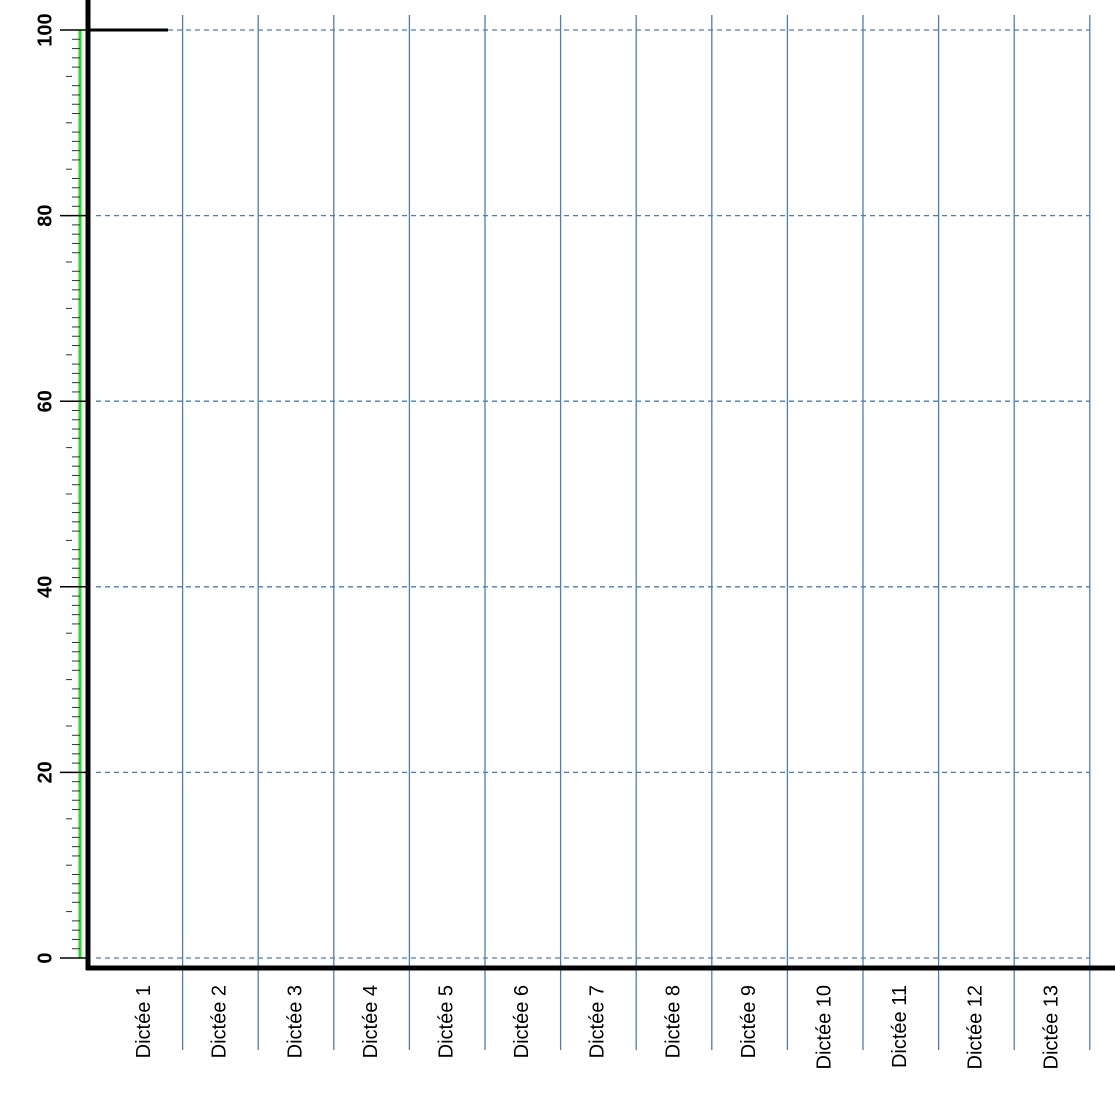 The height and width of the screenshot is (1116, 1115). I want to click on x-tick-label: Dictée 3, so click(295, 1021).